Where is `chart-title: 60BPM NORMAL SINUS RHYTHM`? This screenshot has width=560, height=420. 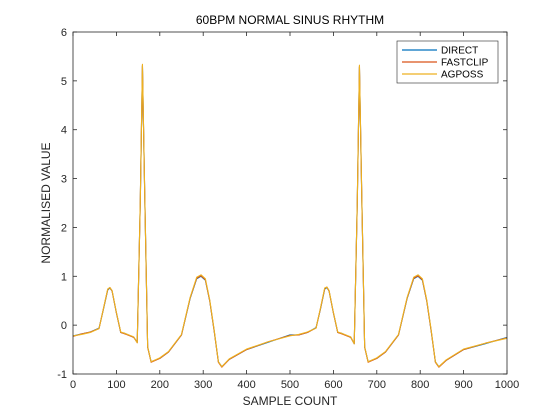 chart-title: 60BPM NORMAL SINUS RHYTHM is located at coordinates (290, 20).